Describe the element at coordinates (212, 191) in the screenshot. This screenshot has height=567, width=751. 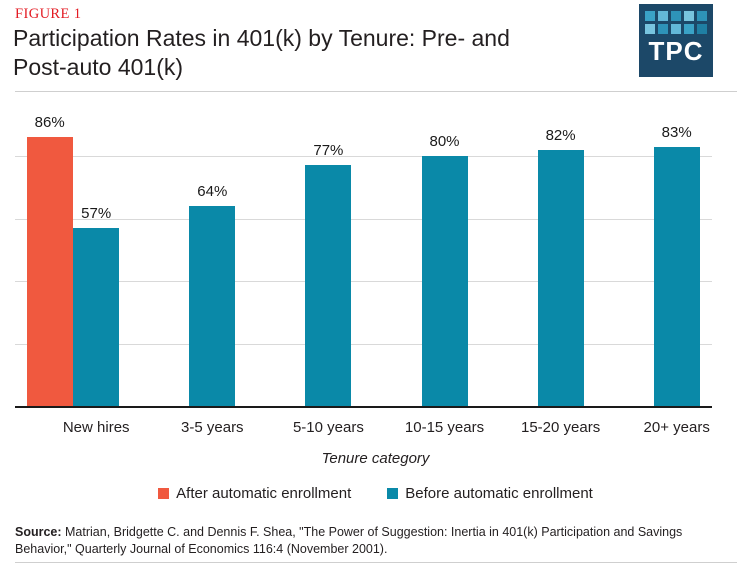
I see `value-label: 64%` at that location.